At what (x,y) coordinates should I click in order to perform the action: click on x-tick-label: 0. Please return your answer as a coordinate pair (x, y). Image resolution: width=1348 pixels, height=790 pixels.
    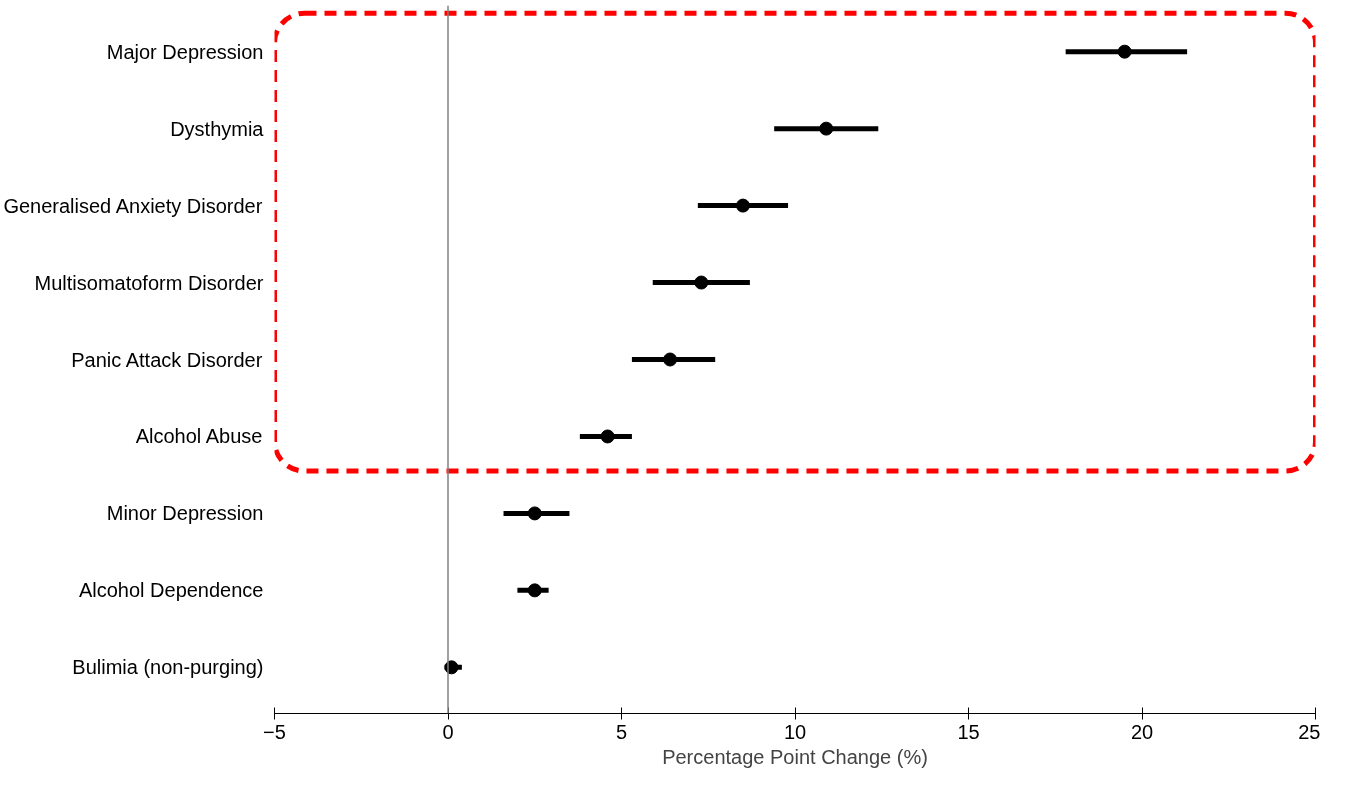
    Looking at the image, I should click on (448, 731).